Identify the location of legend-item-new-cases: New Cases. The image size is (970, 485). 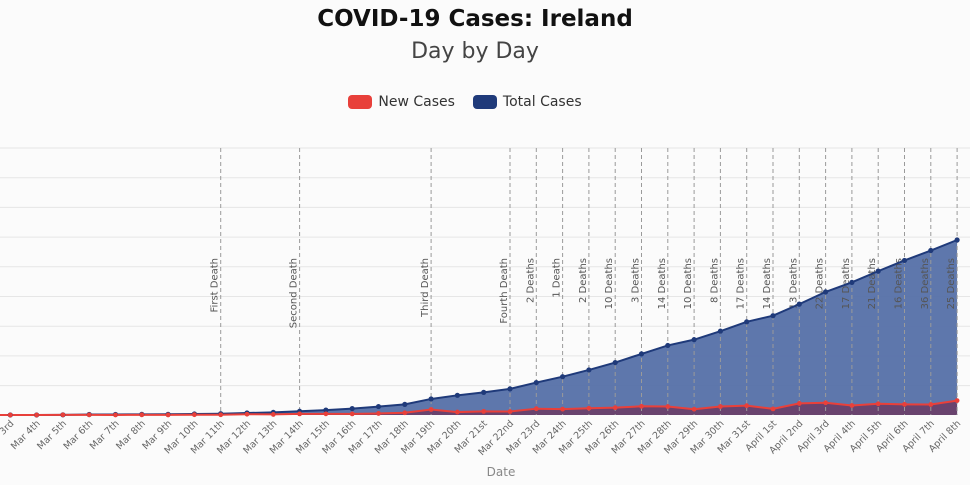
(401, 102).